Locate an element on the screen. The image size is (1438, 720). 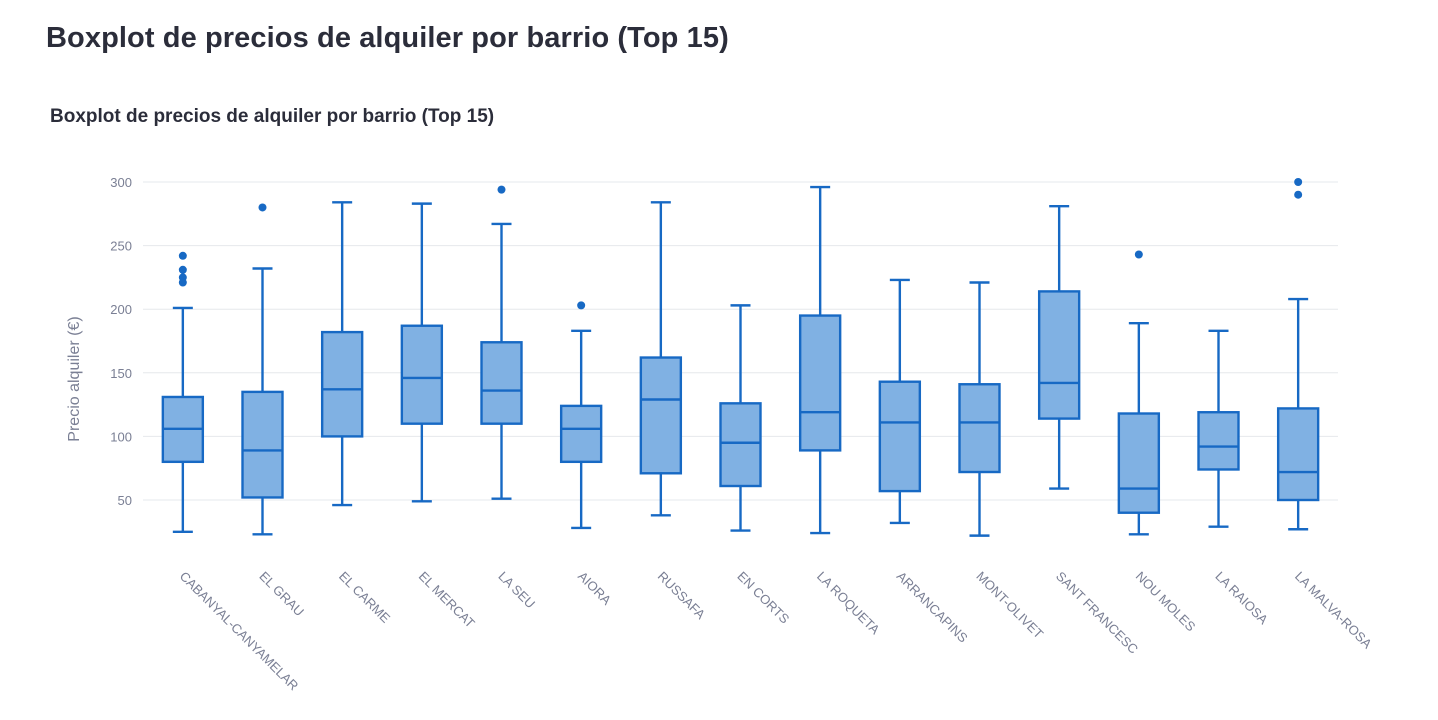
box-en corts is located at coordinates (740, 418).